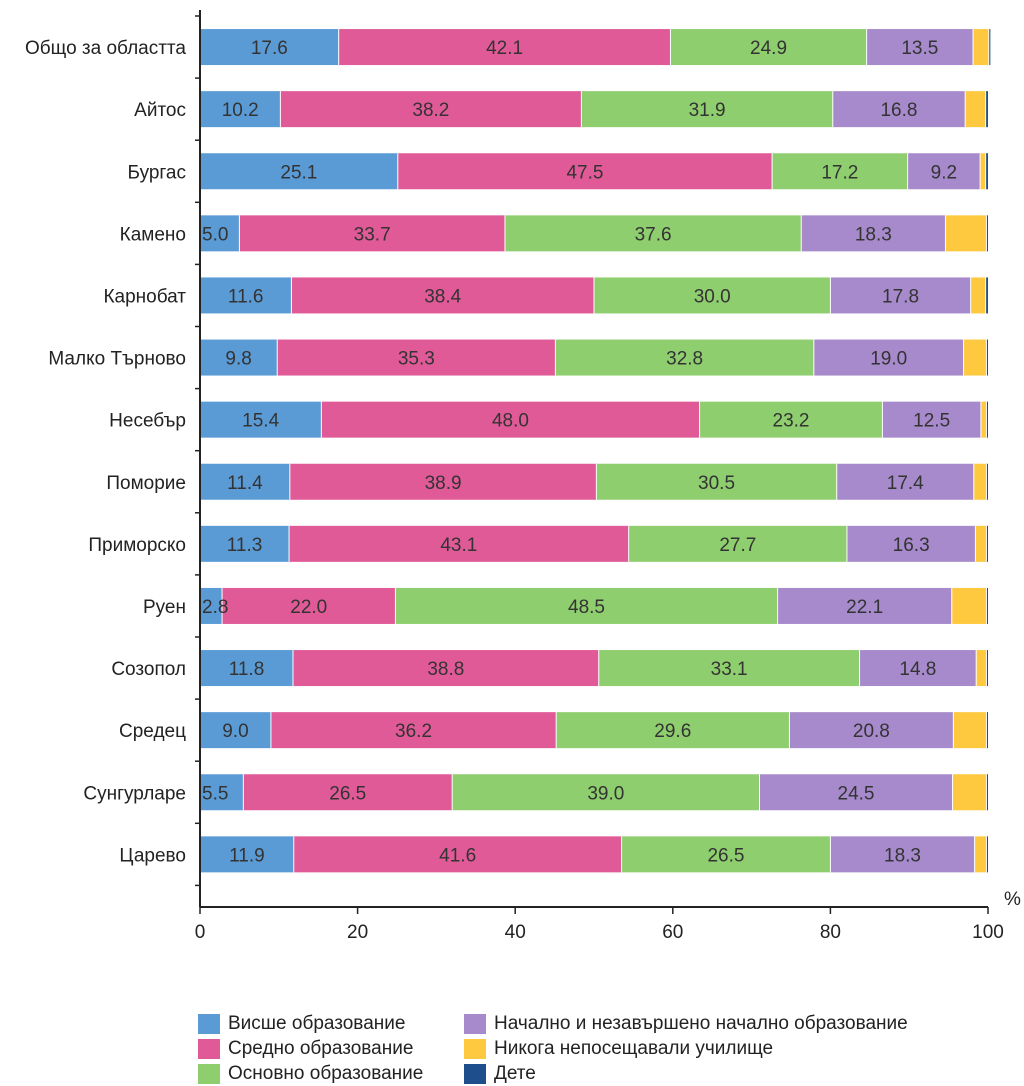 The width and height of the screenshot is (1024, 1086). Describe the element at coordinates (672, 932) in the screenshot. I see `x-tick-label: 60` at that location.